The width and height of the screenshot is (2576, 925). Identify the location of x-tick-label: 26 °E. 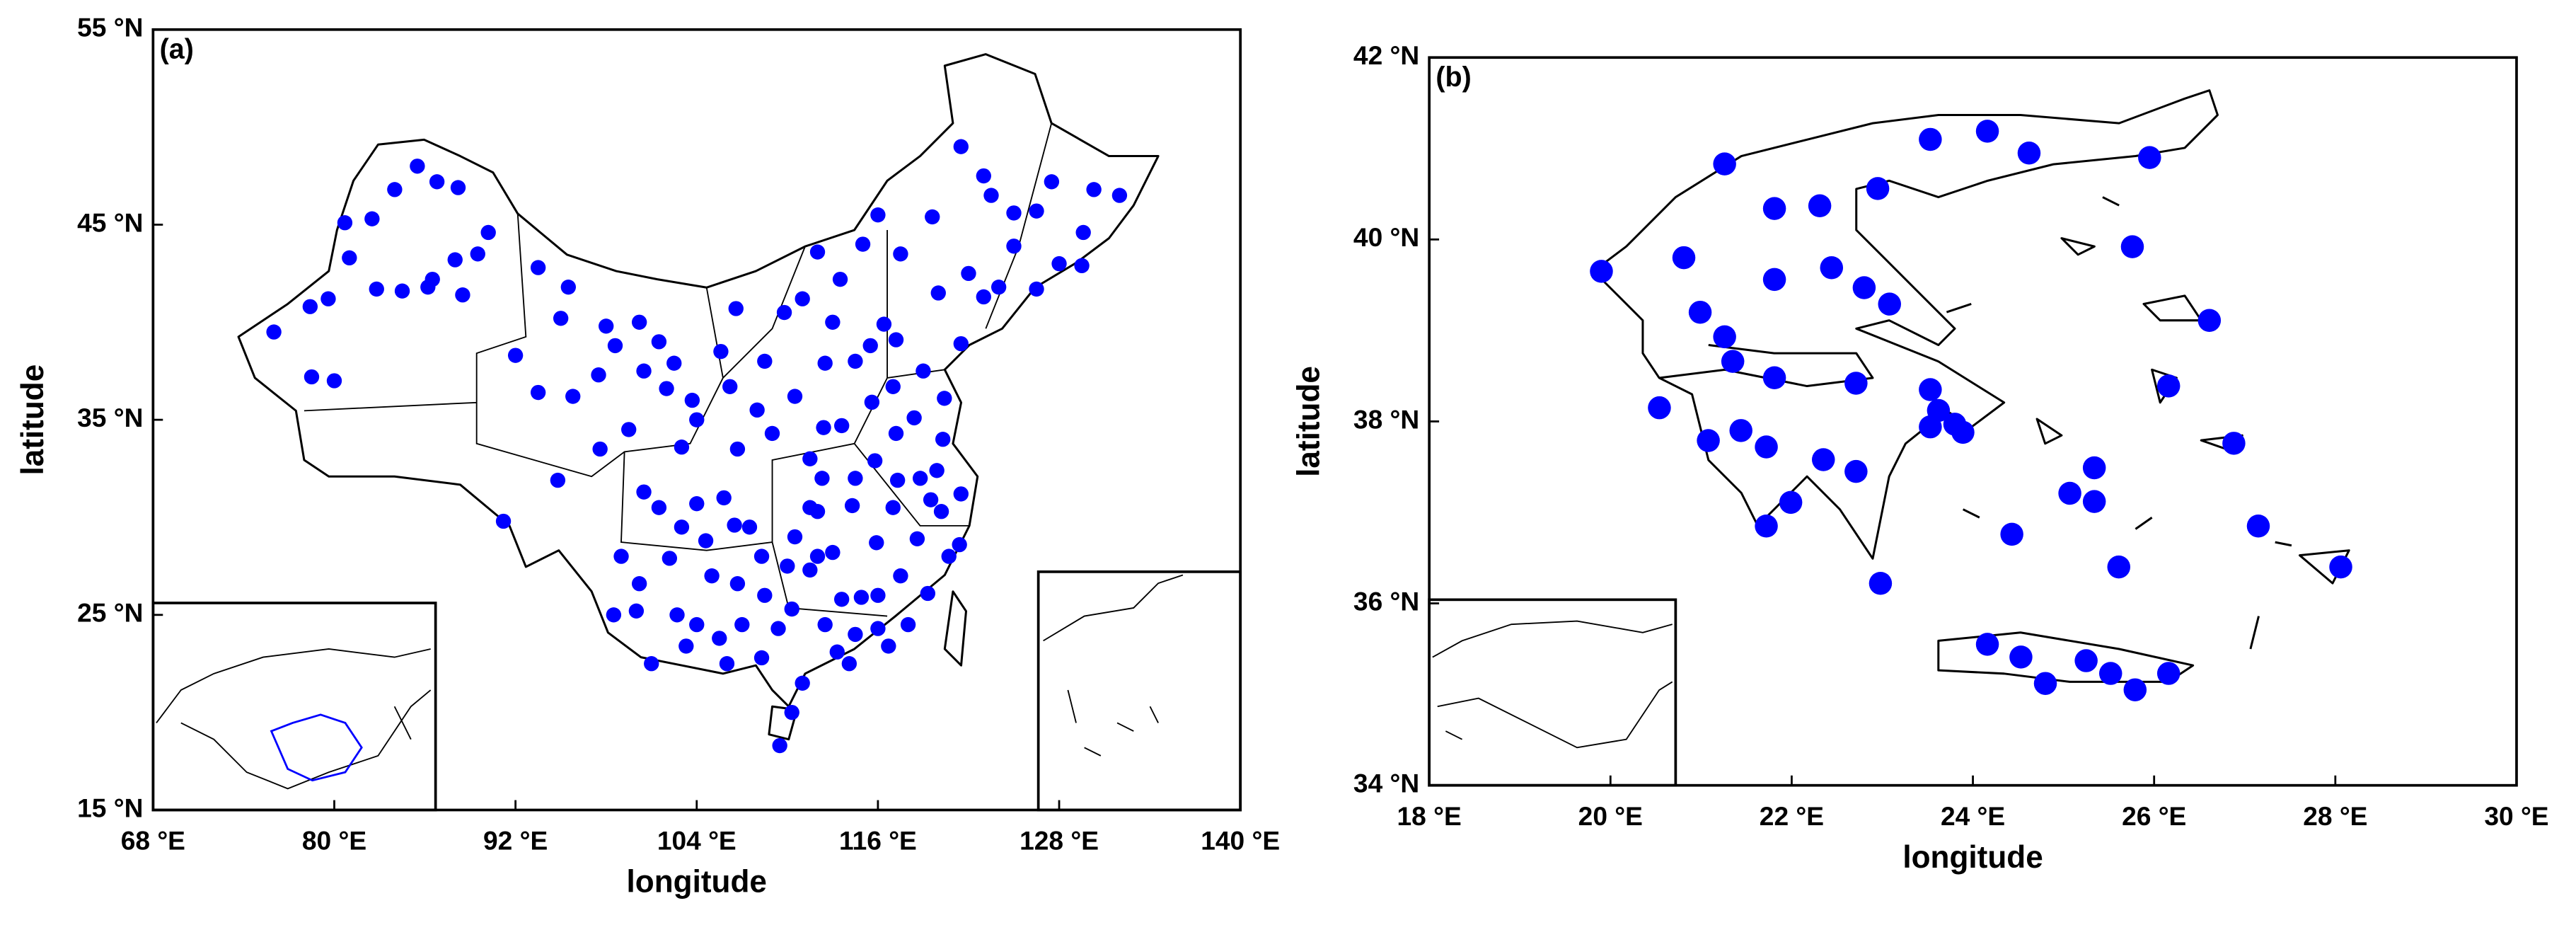
(2154, 816).